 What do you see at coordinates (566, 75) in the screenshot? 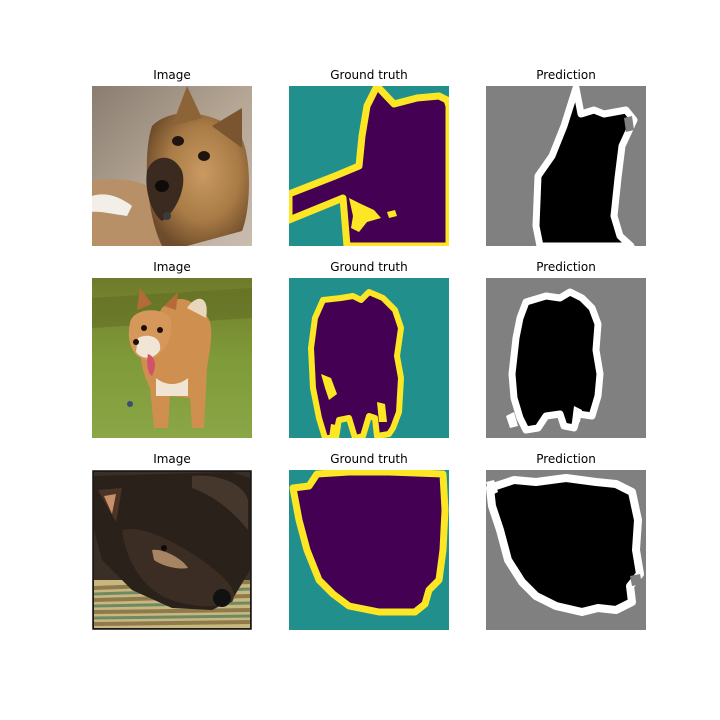
I see `row1-prediction-title: Prediction` at bounding box center [566, 75].